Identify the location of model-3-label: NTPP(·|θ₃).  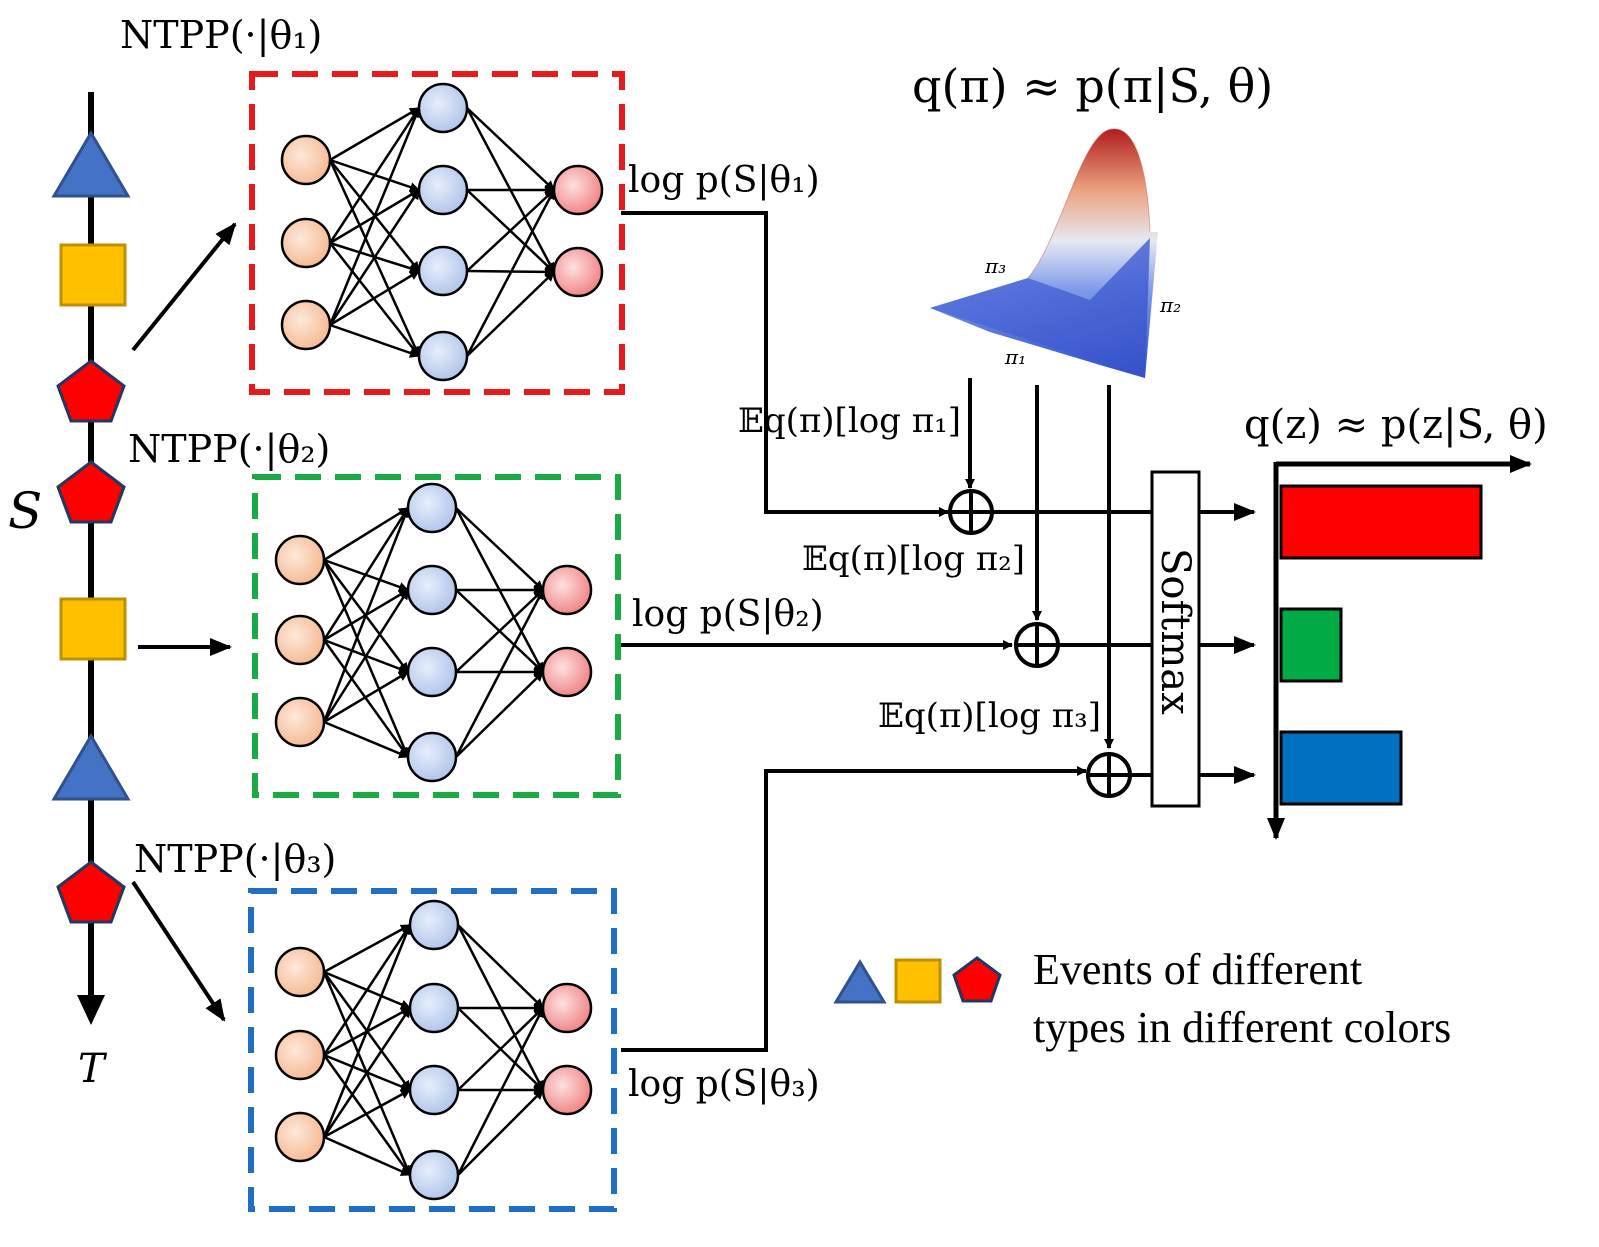
(235, 859).